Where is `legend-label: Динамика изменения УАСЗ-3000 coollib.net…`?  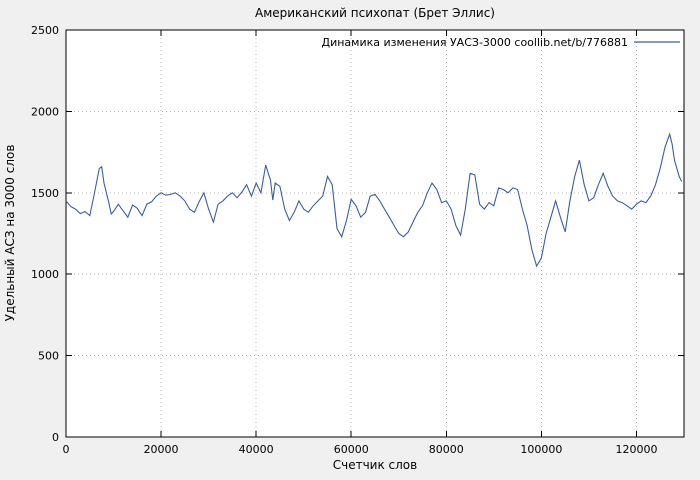
legend-label: Динамика изменения УАСЗ-3000 coollib.net… is located at coordinates (475, 42).